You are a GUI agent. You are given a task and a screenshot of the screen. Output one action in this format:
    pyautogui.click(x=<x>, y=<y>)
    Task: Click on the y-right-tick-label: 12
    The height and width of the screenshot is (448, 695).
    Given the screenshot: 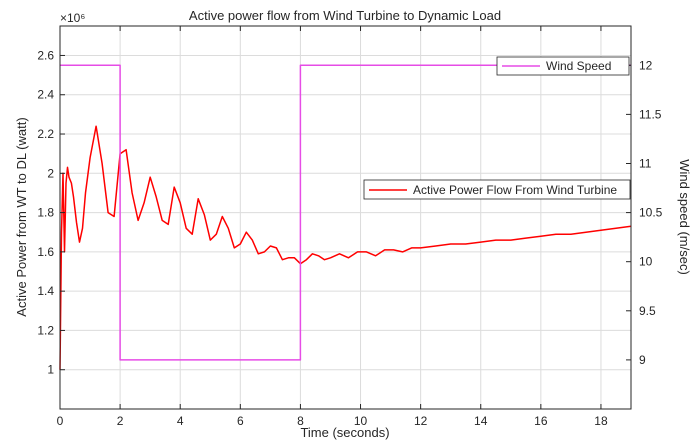 What is the action you would take?
    pyautogui.click(x=646, y=65)
    